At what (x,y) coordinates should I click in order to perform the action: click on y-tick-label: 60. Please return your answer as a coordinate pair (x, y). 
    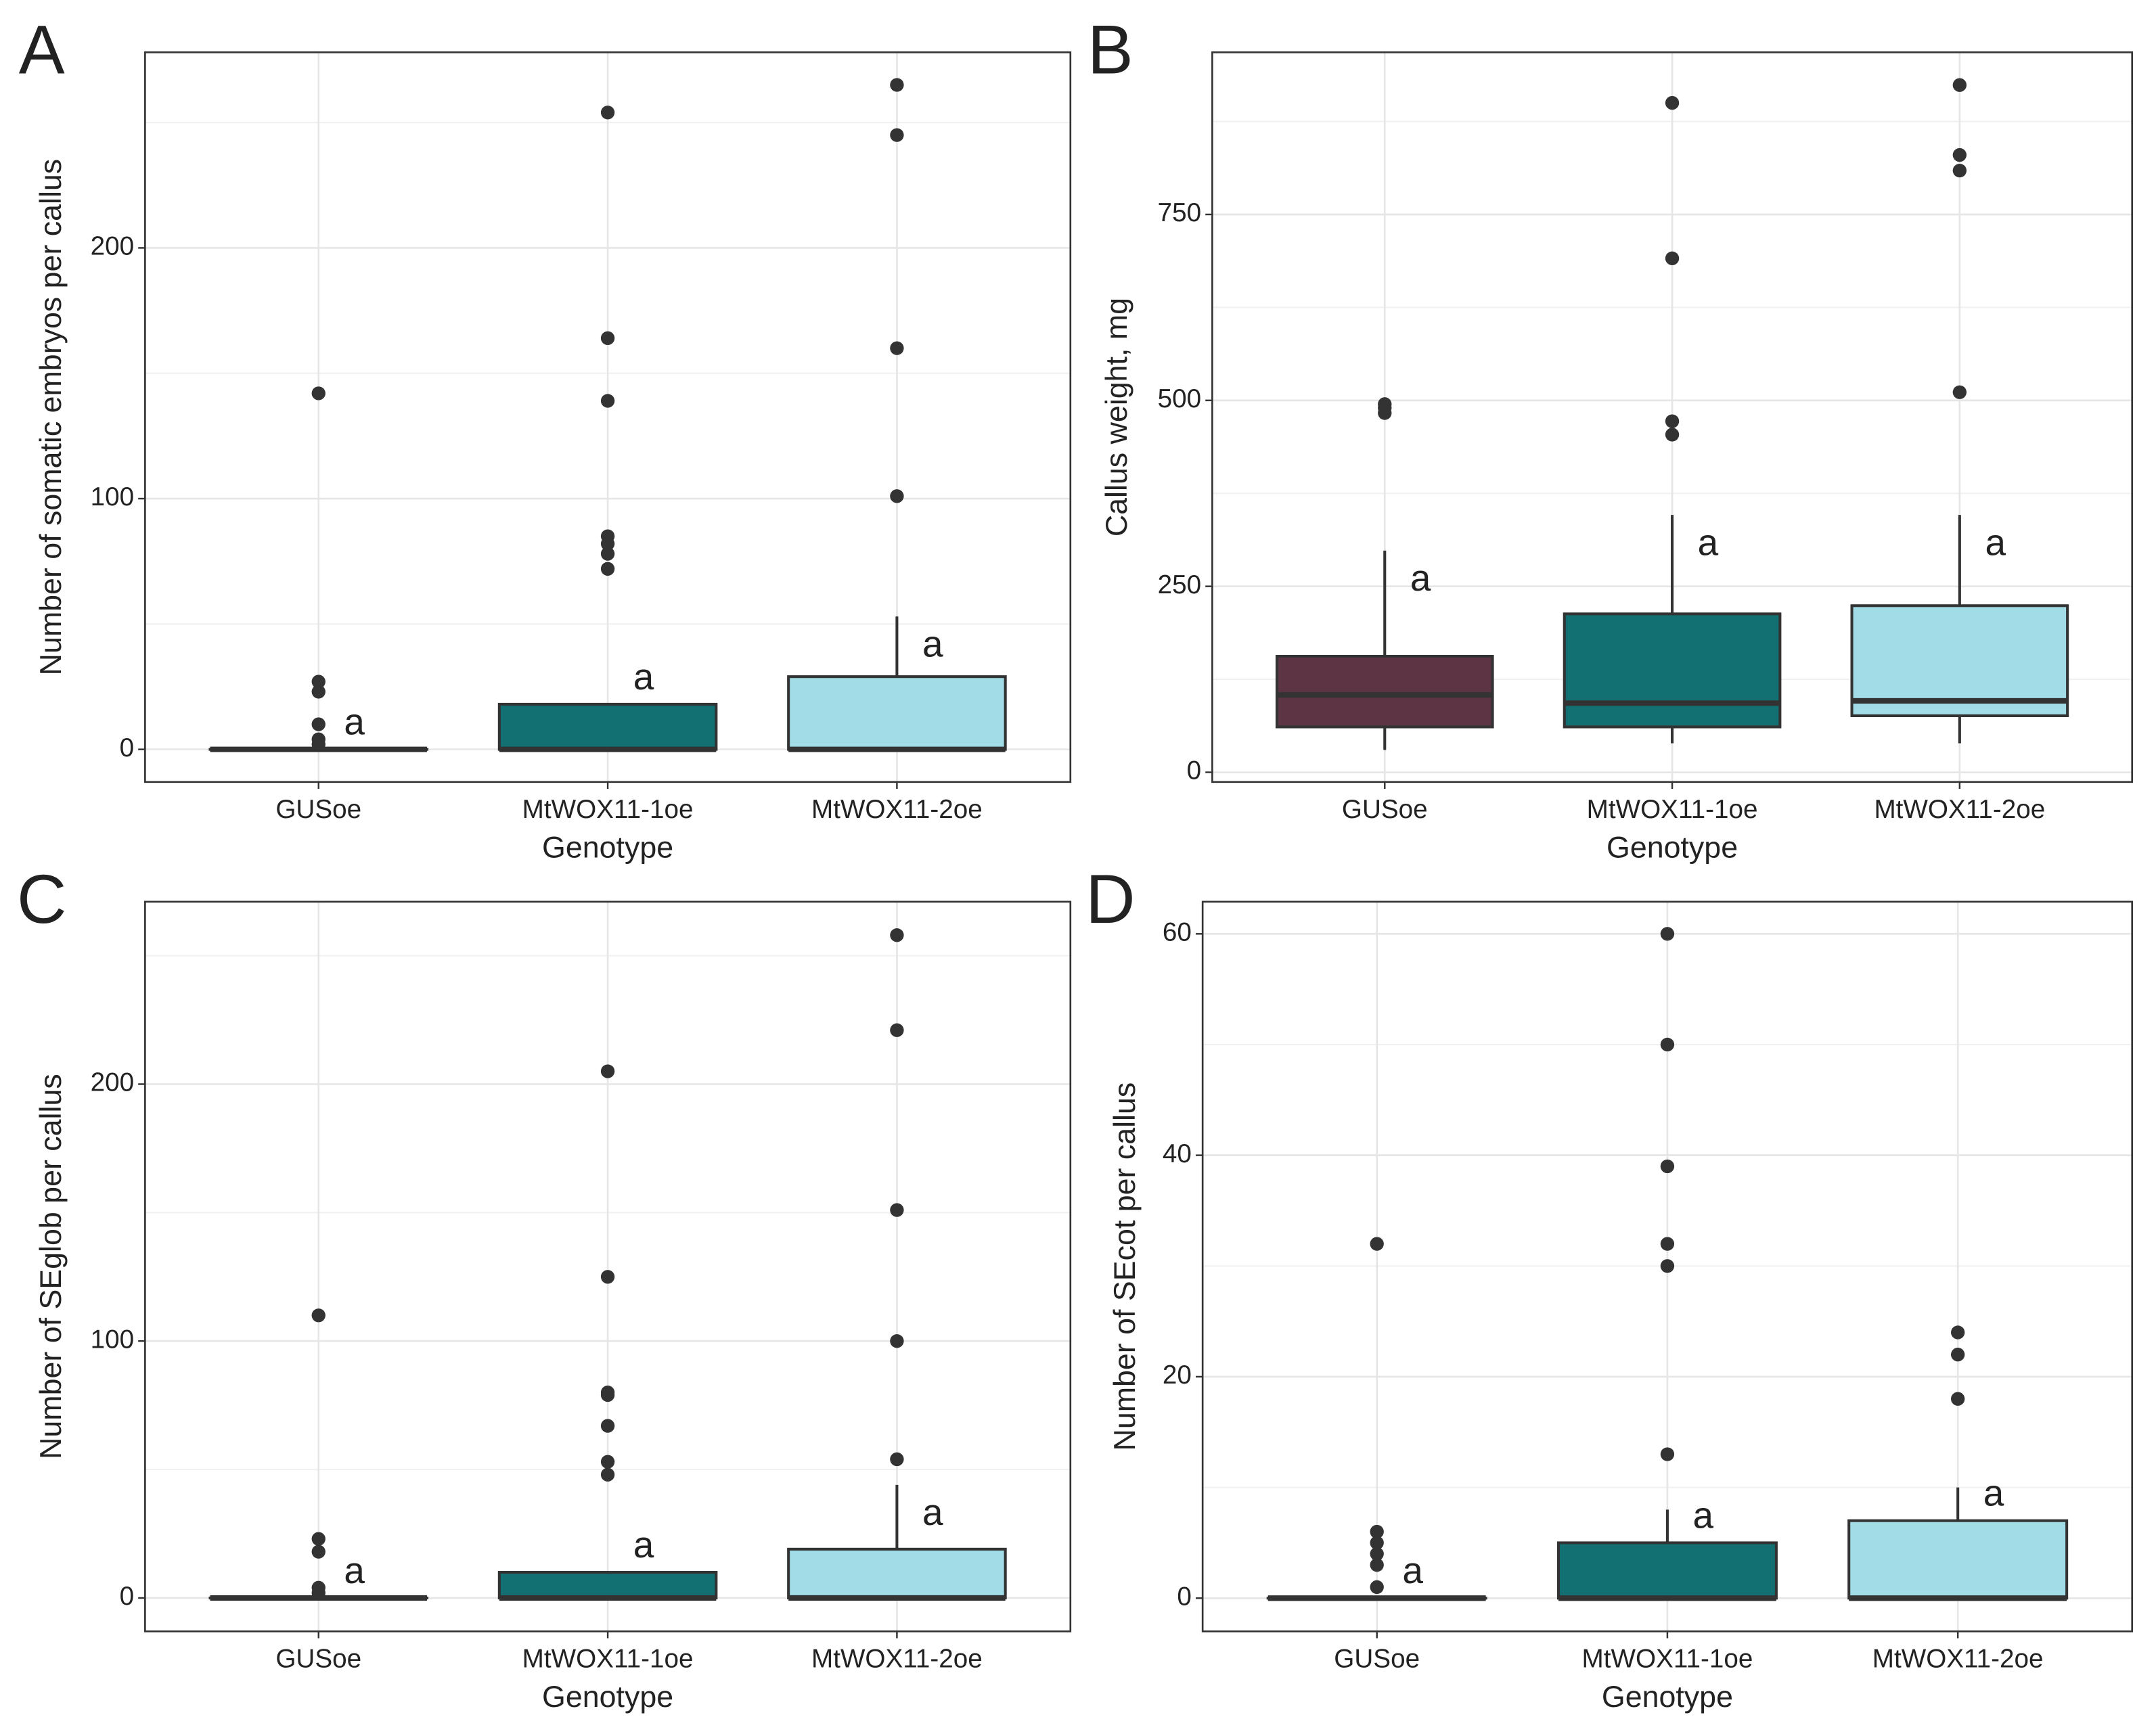
    Looking at the image, I should click on (1177, 932).